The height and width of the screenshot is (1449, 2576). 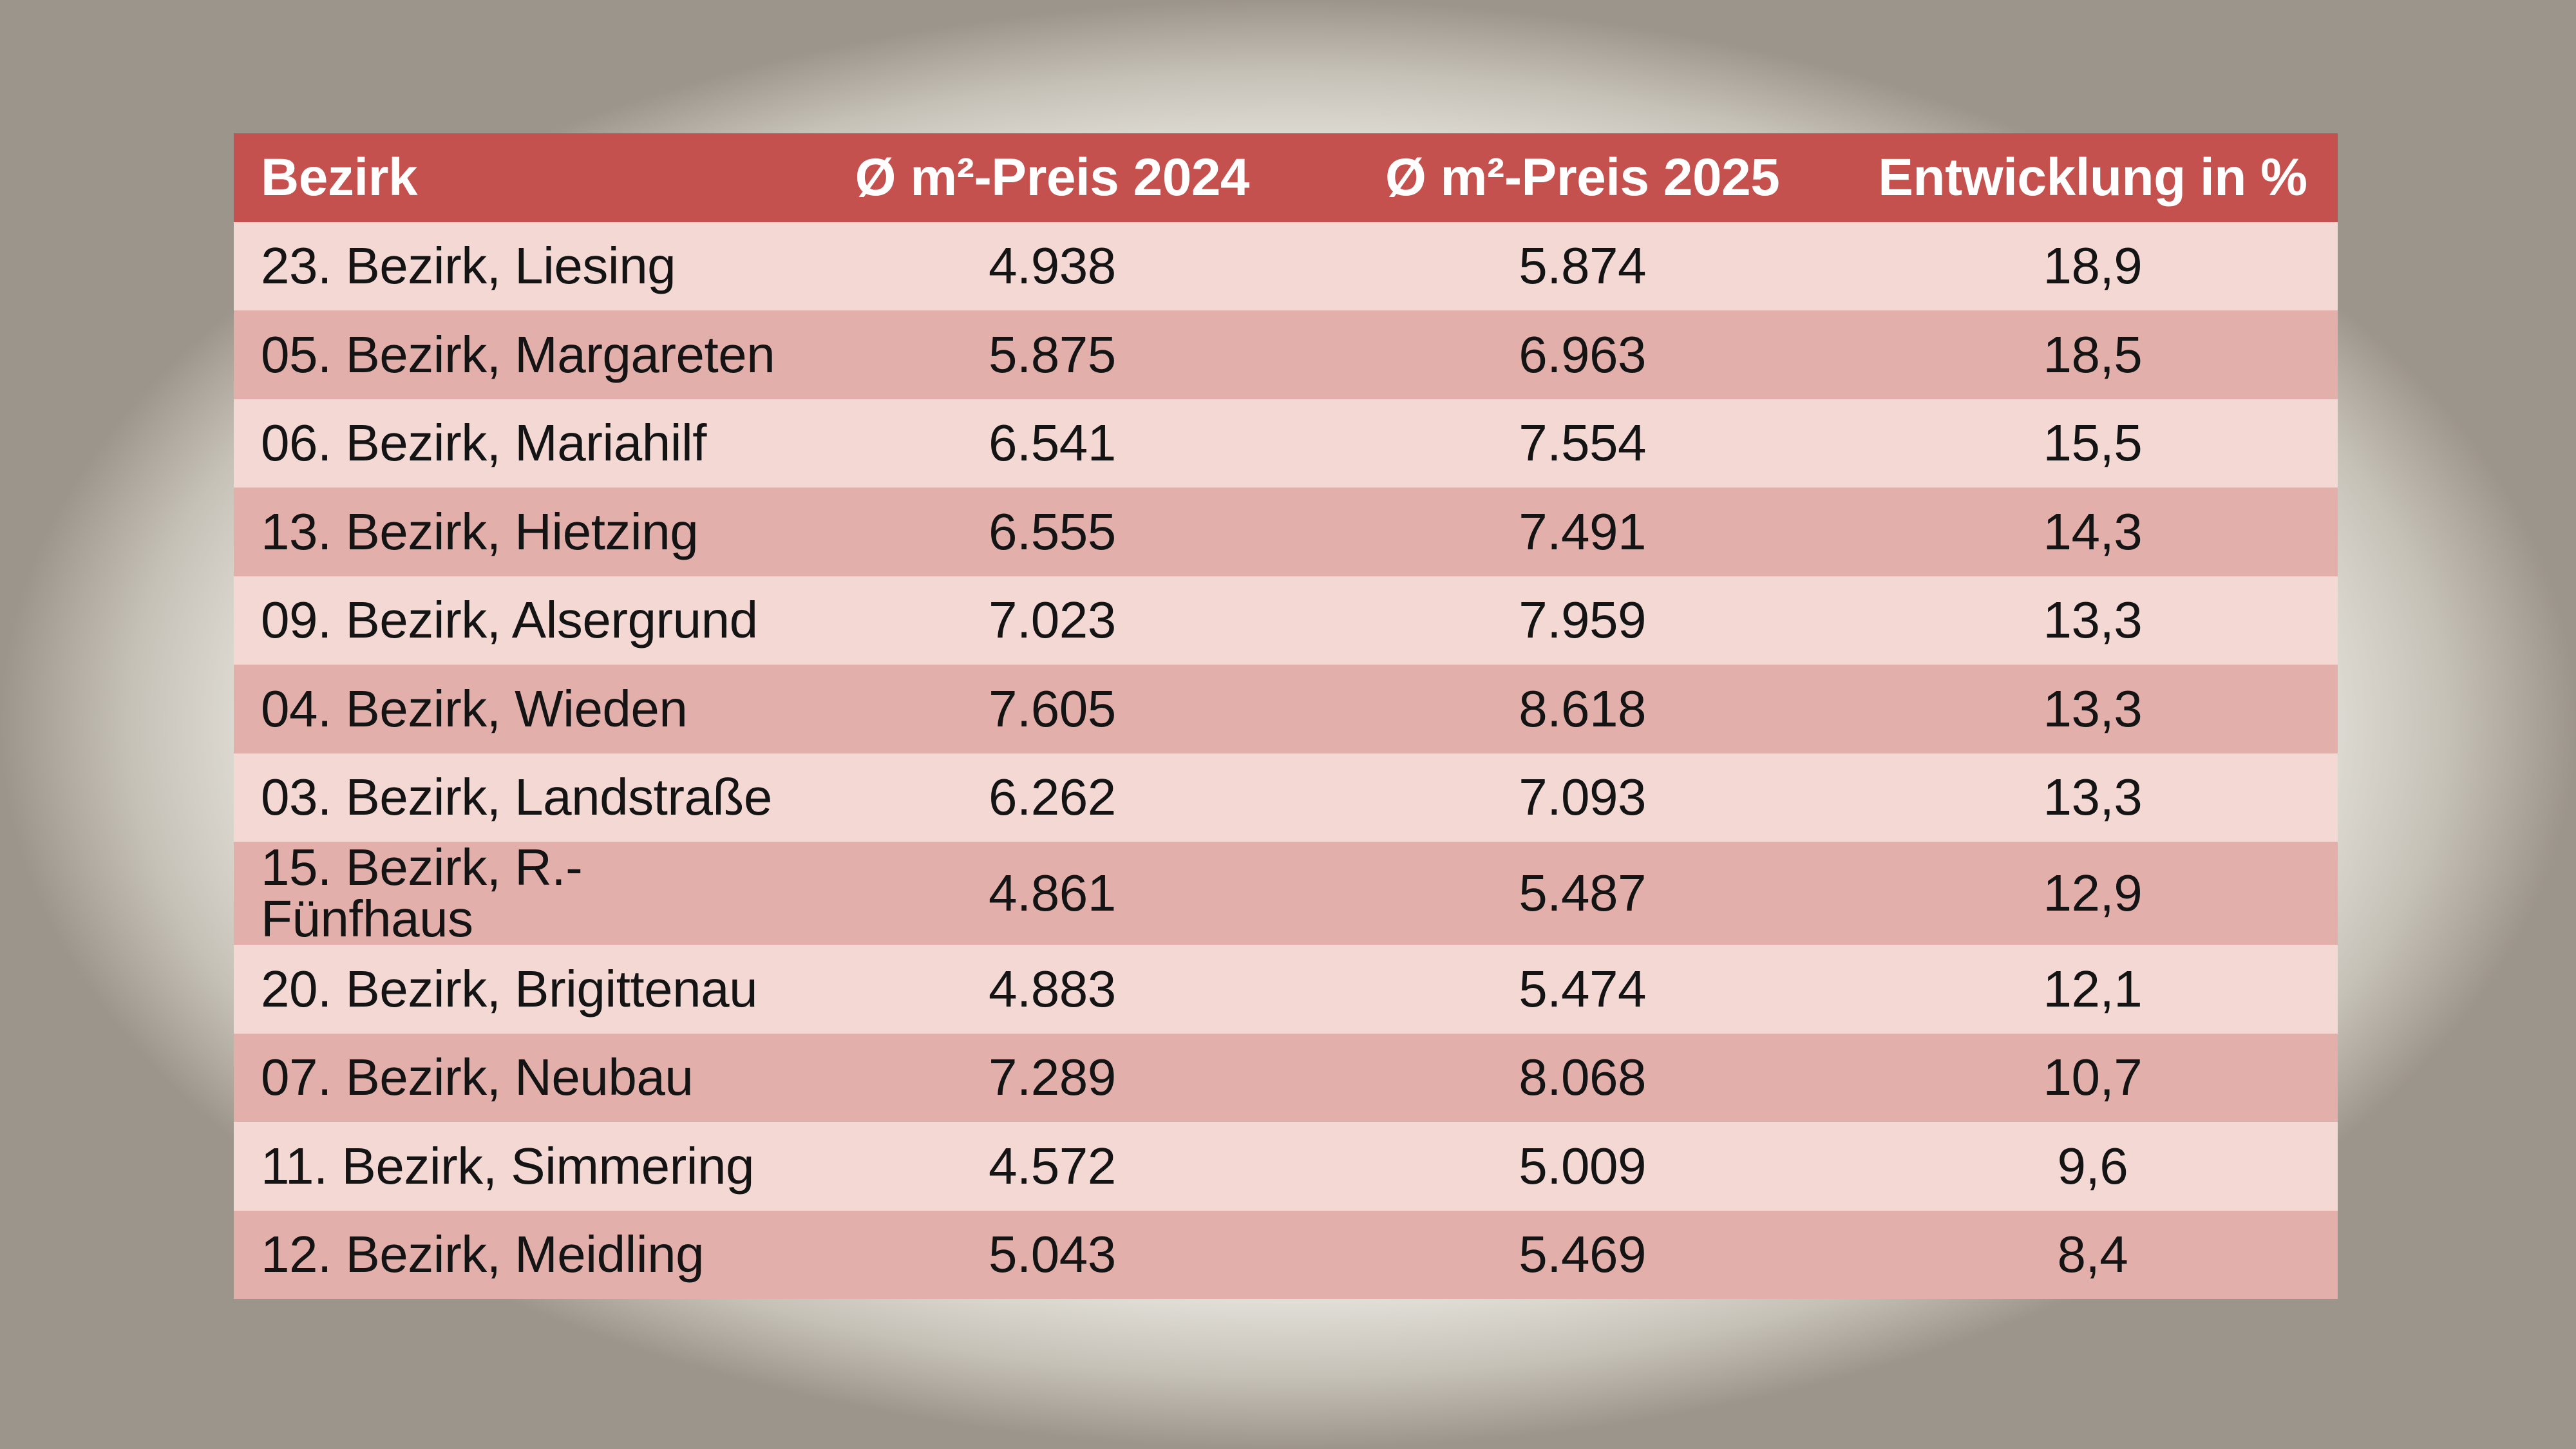 What do you see at coordinates (1286, 1254) in the screenshot?
I see `table-row: 12. Bezirk, Meidling 5.043 5.469 8,4` at bounding box center [1286, 1254].